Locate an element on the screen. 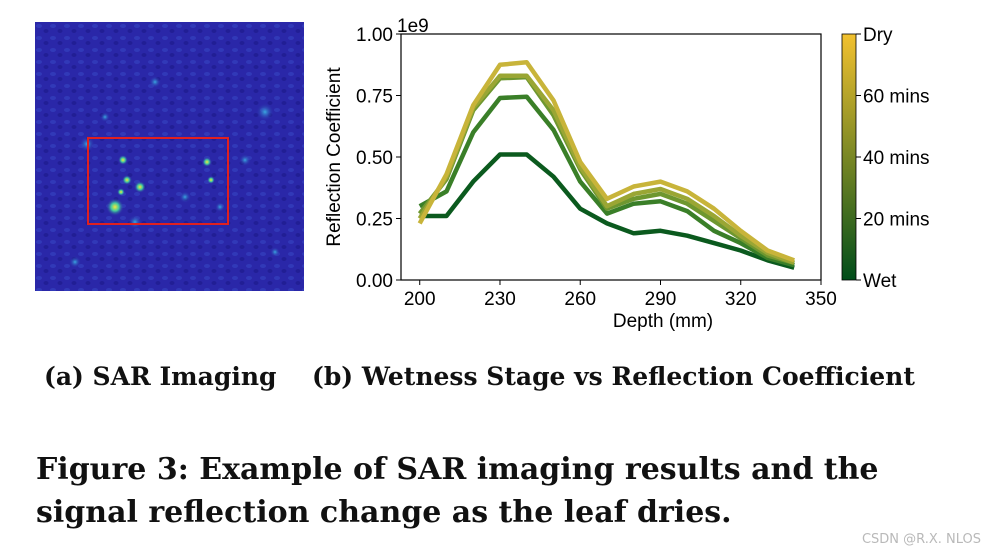 The width and height of the screenshot is (987, 553). x-tick-label: 320 is located at coordinates (741, 299).